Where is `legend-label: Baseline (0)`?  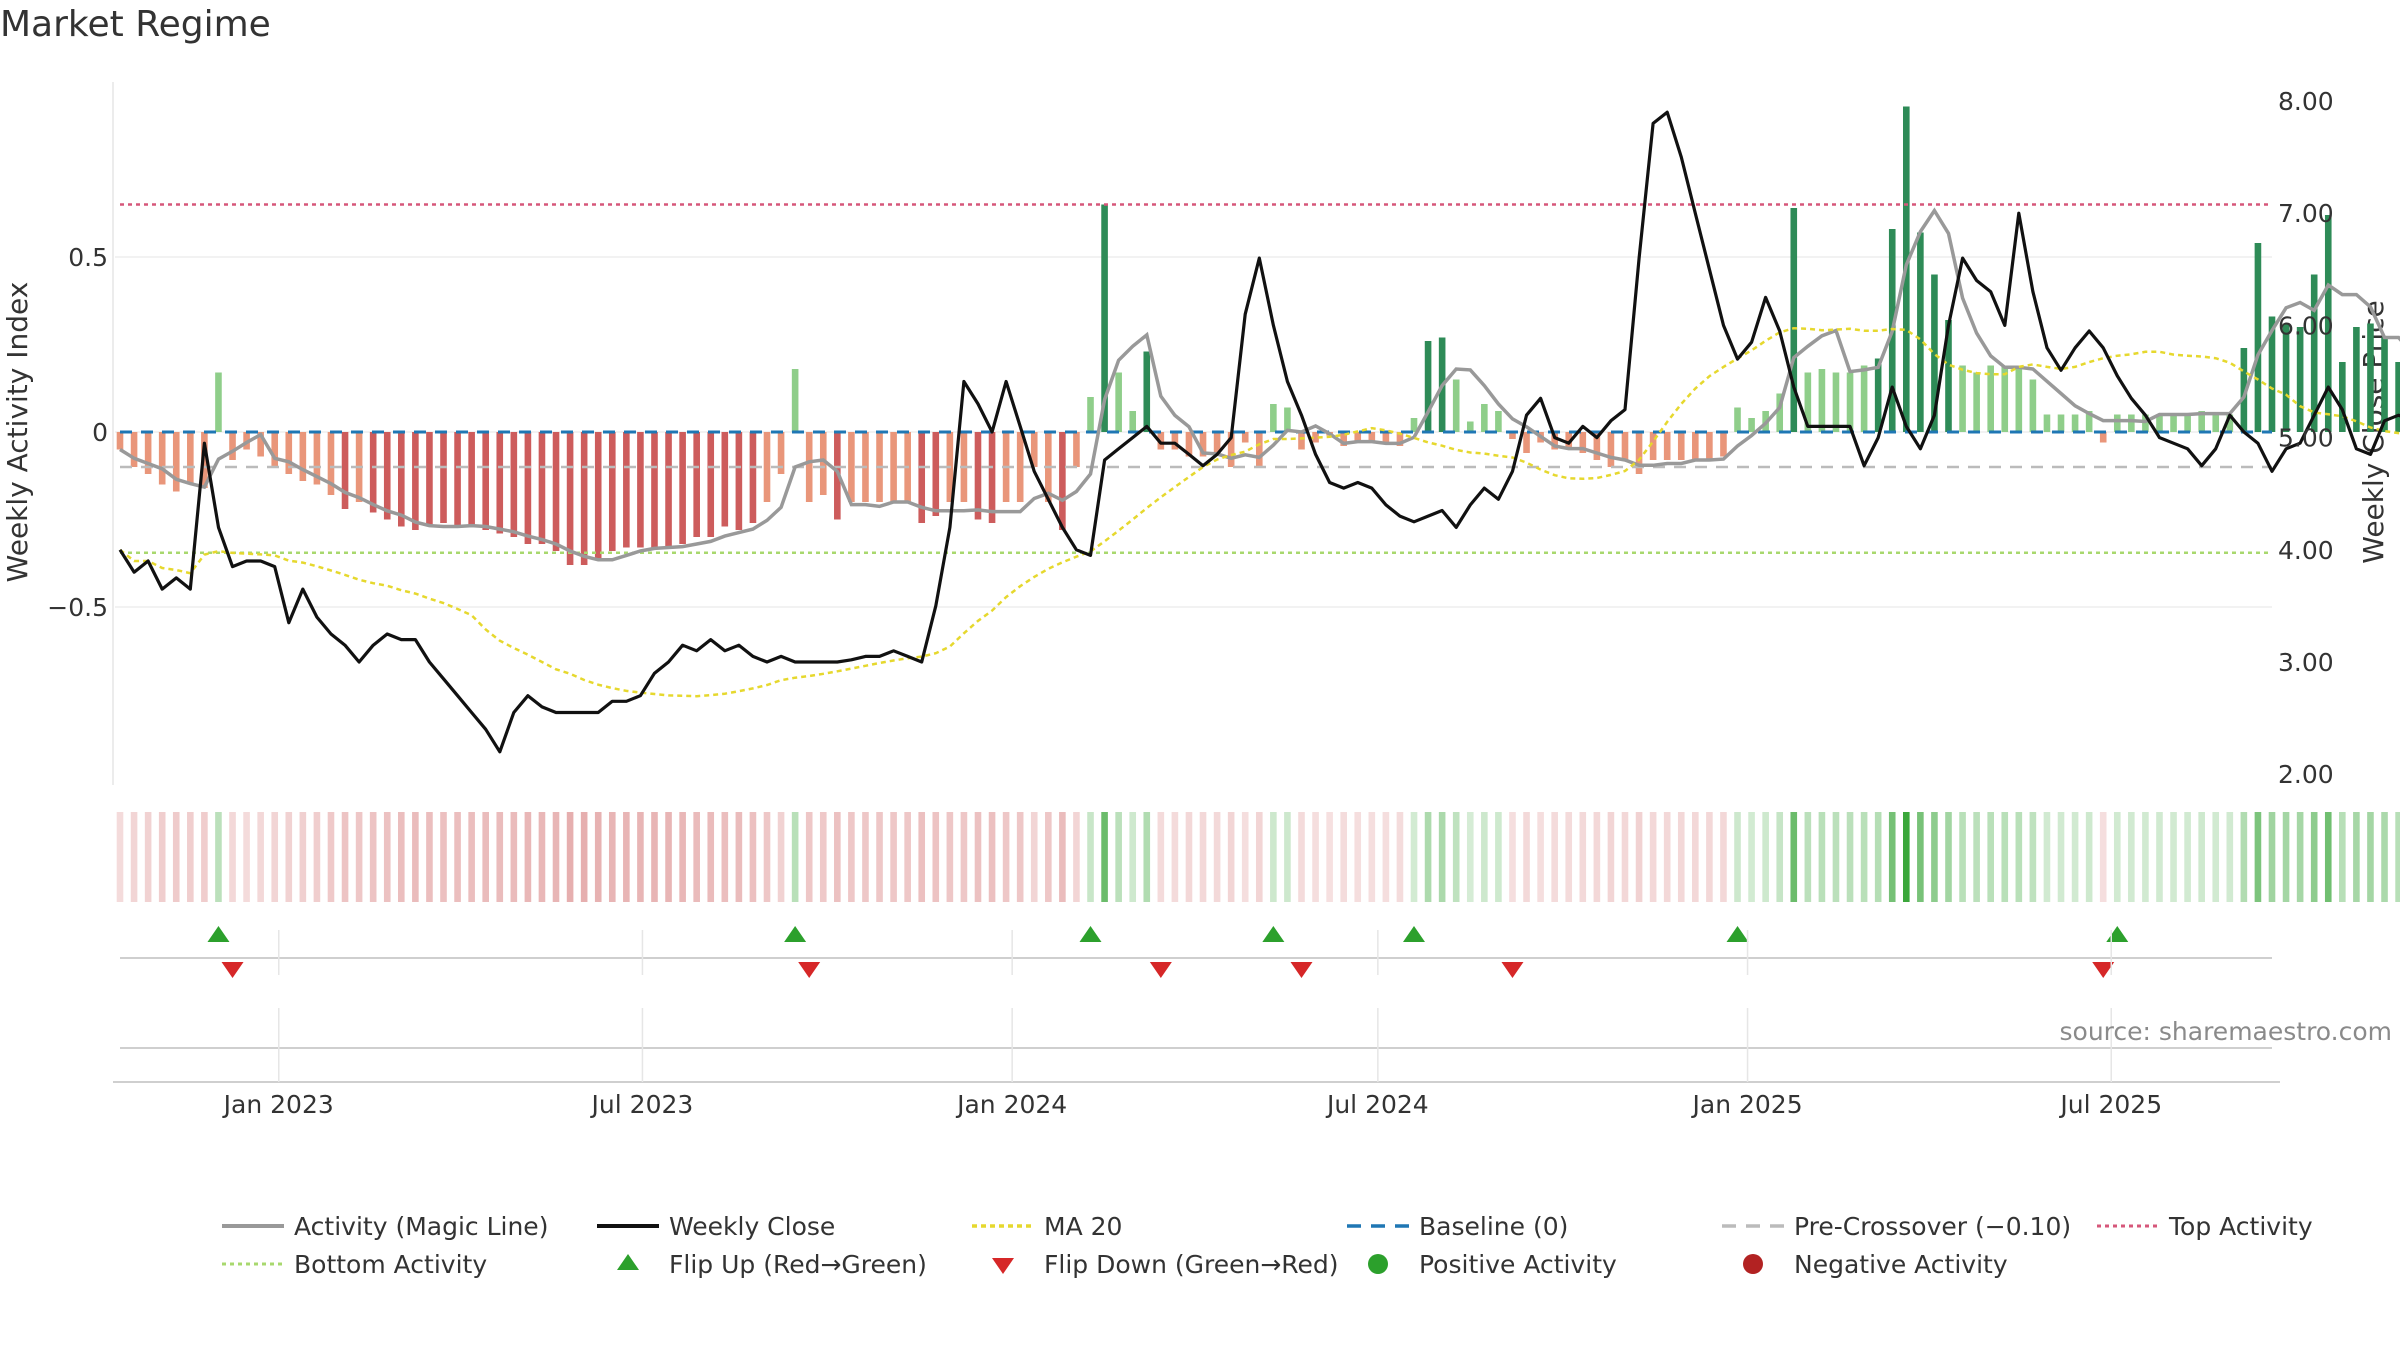
legend-label: Baseline (0) is located at coordinates (1494, 1226).